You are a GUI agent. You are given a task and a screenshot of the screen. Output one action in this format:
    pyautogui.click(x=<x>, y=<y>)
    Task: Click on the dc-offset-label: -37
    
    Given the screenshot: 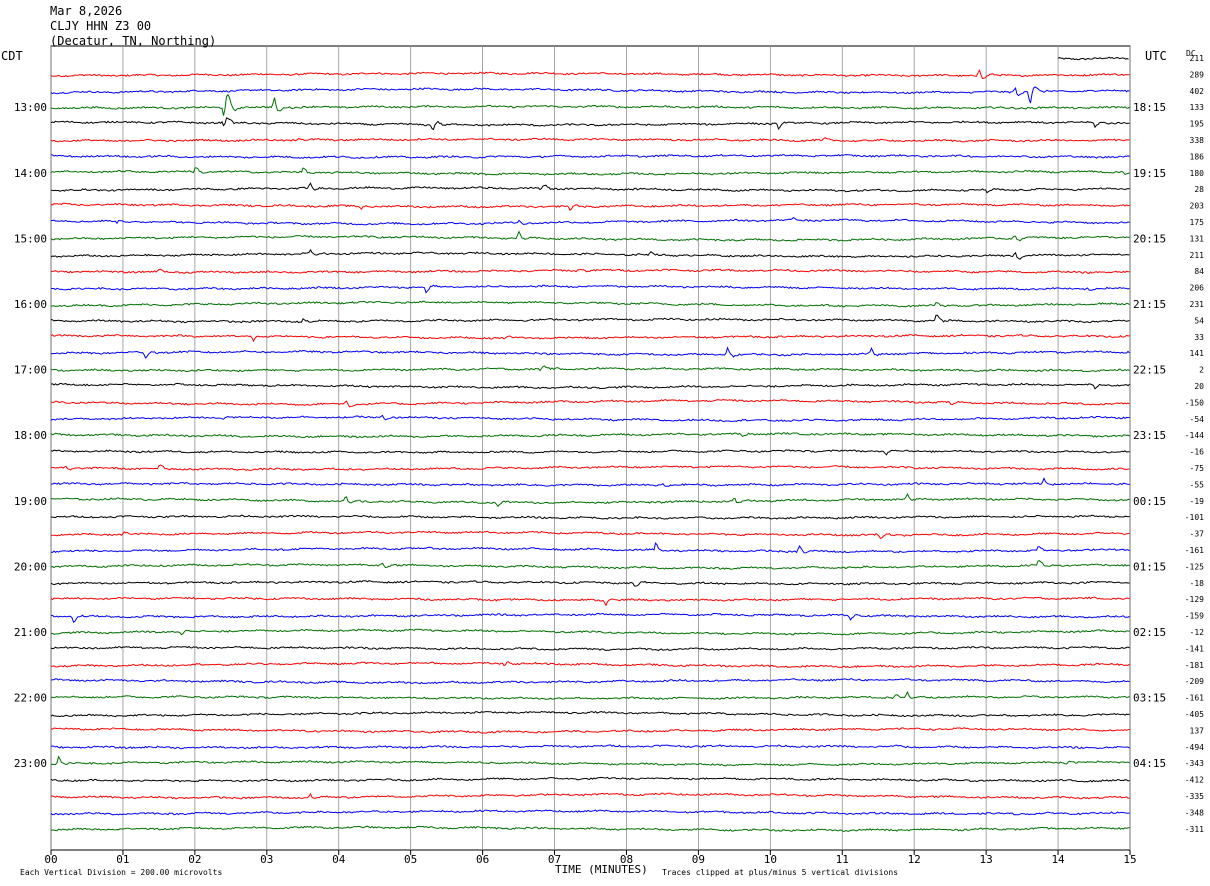 What is the action you would take?
    pyautogui.click(x=1197, y=534)
    